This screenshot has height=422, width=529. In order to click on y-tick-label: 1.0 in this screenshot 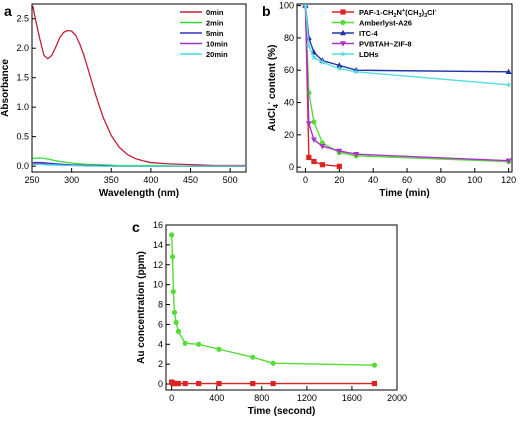, I will do `click(22, 107)`.